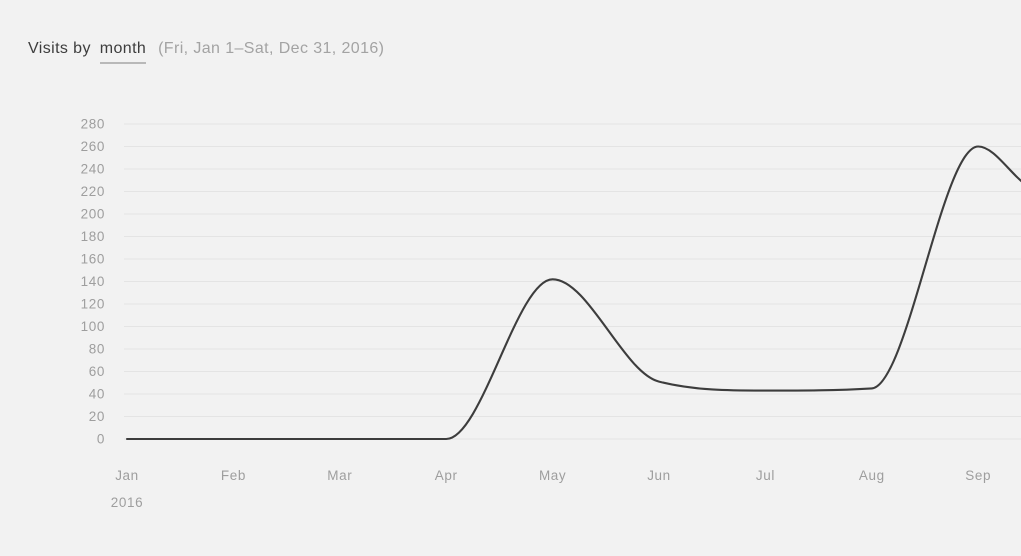  Describe the element at coordinates (127, 502) in the screenshot. I see `x-axis-year-label: 2016` at that location.